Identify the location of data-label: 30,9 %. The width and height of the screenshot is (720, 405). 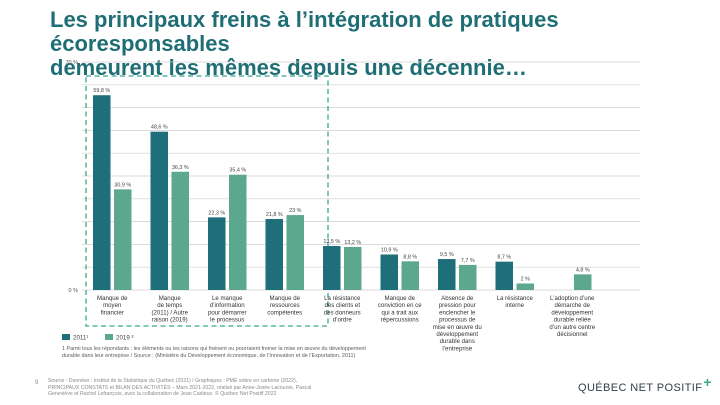
(122, 185).